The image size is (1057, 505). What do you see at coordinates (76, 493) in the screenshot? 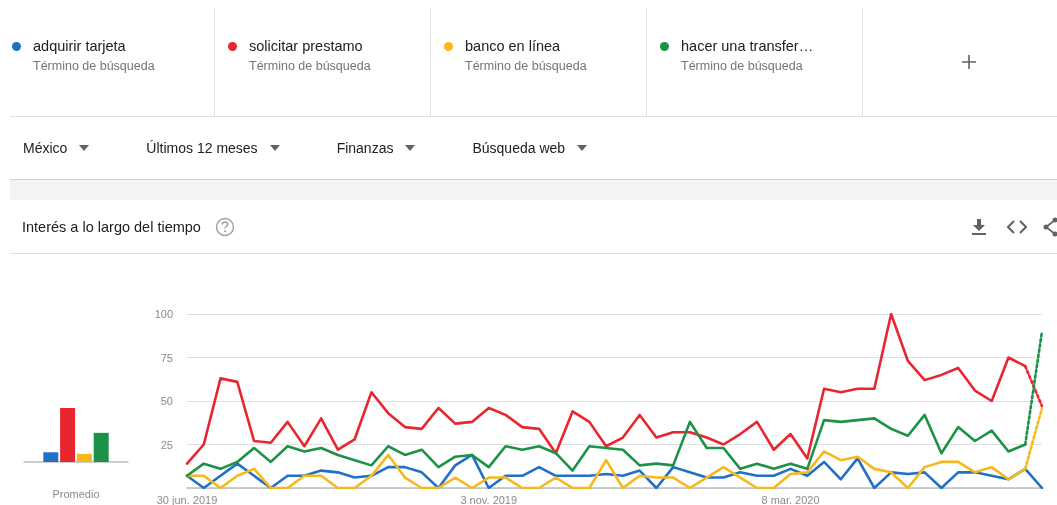
I see `x-tick-label: Promedio` at bounding box center [76, 493].